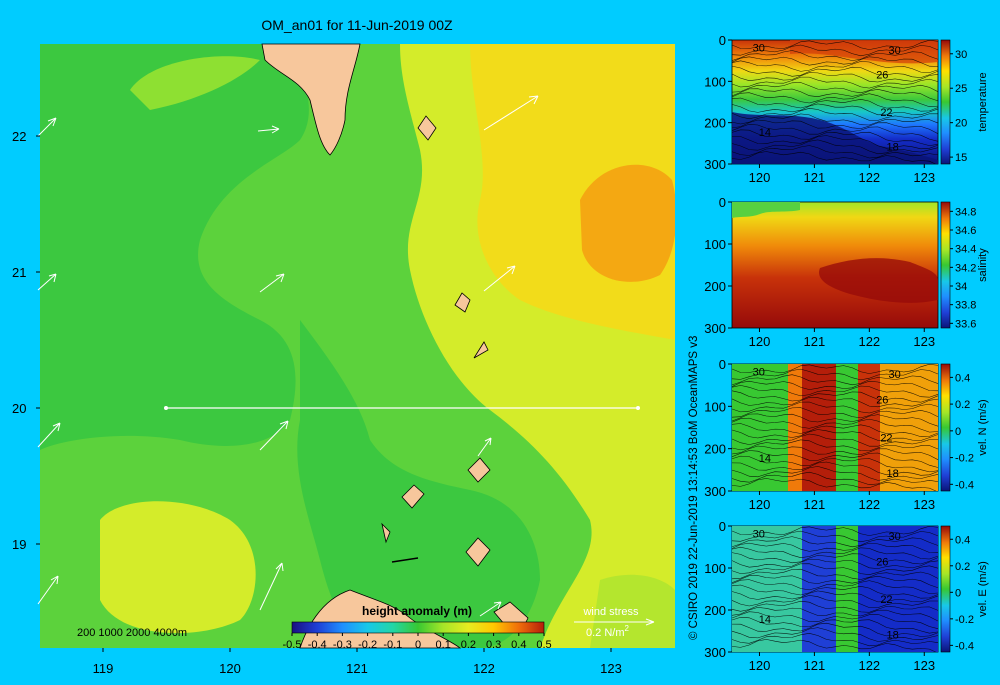  What do you see at coordinates (886, 600) in the screenshot?
I see `contour-label: 22` at bounding box center [886, 600].